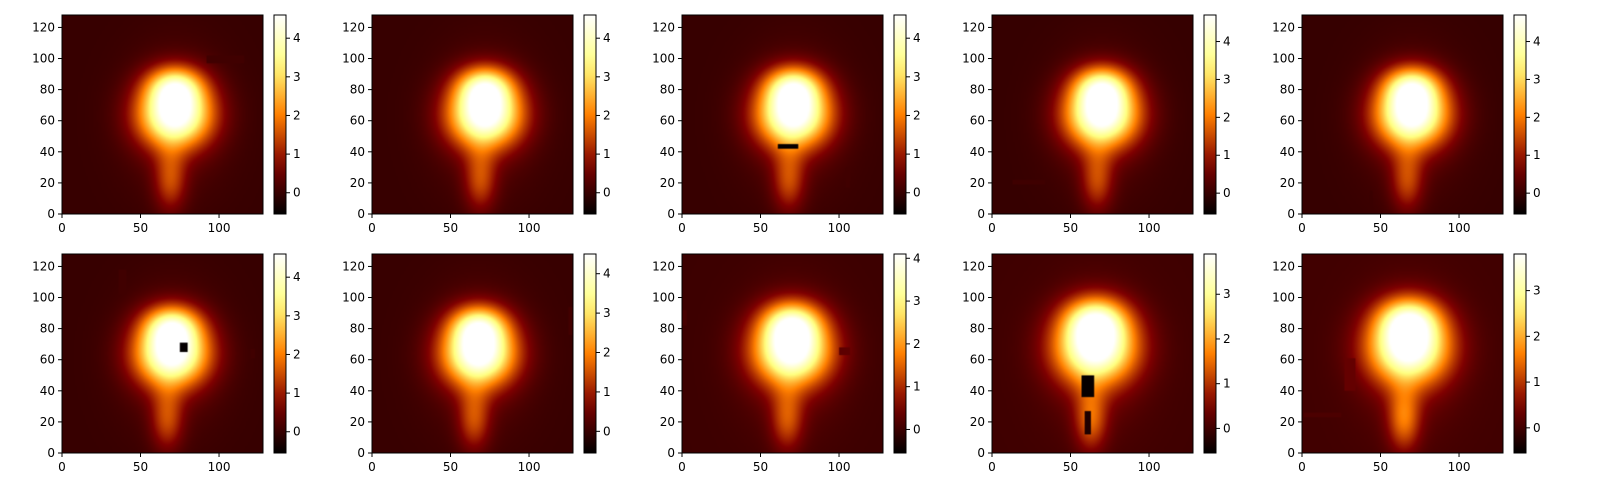 Image resolution: width=1600 pixels, height=500 pixels. I want to click on heatmap-panel-7: 0 50 100 0 20 40 60 80 100 120 0 1 2 3 4, so click(476, 363).